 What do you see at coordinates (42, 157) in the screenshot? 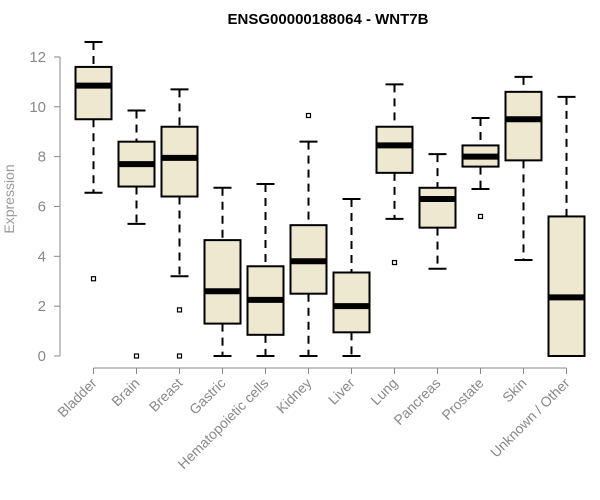
I see `y-tick-label: 8` at bounding box center [42, 157].